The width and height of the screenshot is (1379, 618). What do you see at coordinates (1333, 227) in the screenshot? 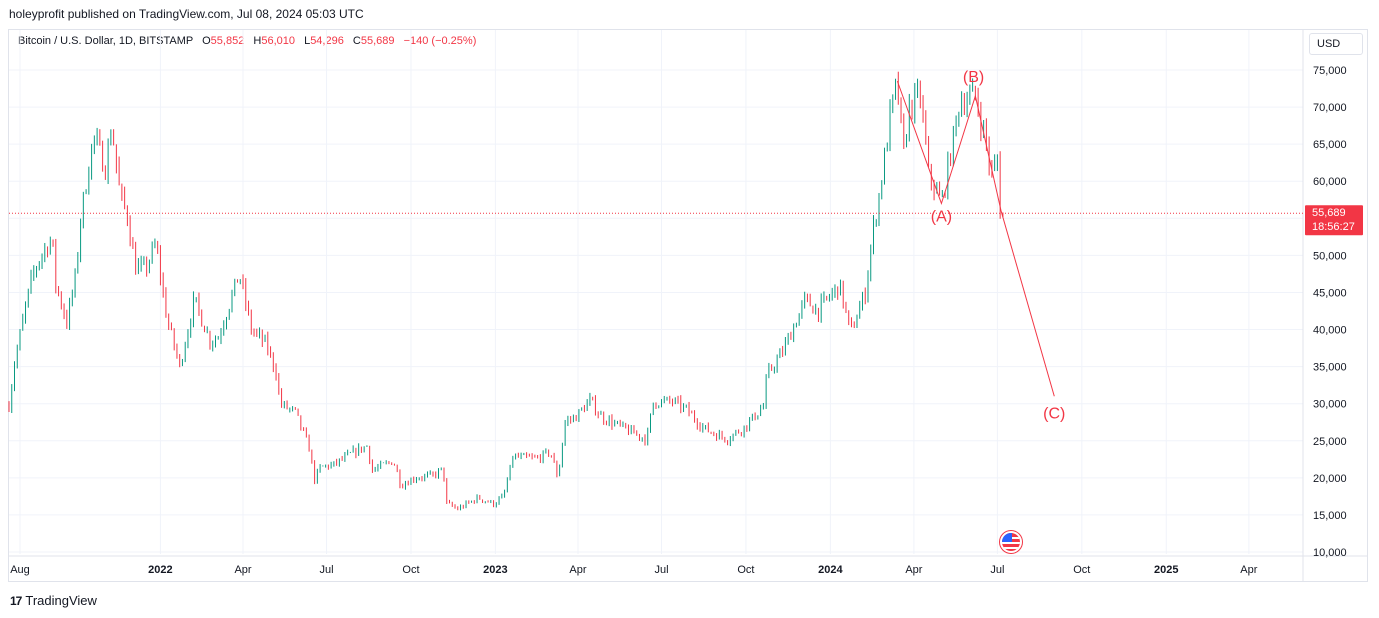
I see `price-tag-countdown: 18:56:27` at bounding box center [1333, 227].